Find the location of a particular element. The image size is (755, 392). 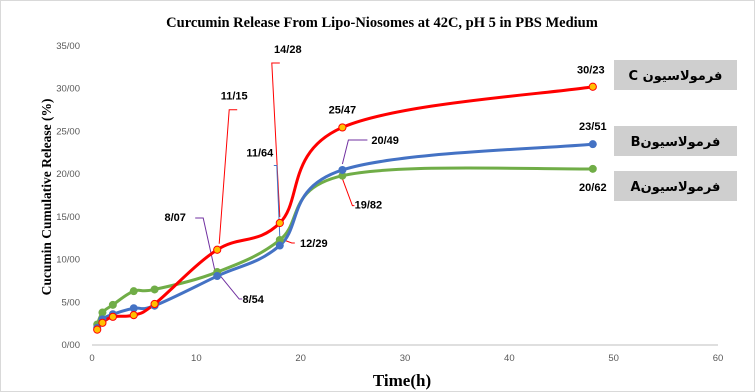

x-tick-label: 60 is located at coordinates (718, 358).